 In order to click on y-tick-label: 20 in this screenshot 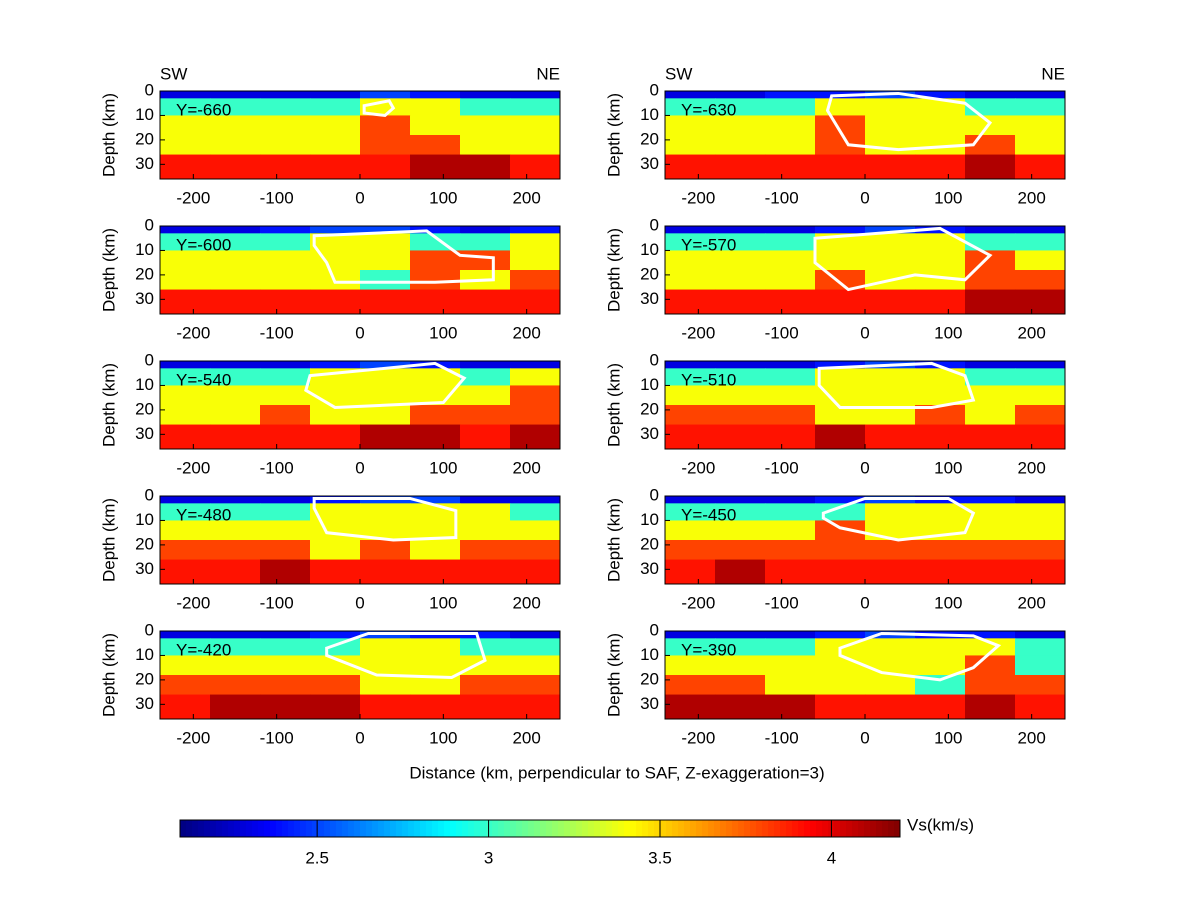, I will do `click(144, 543)`.